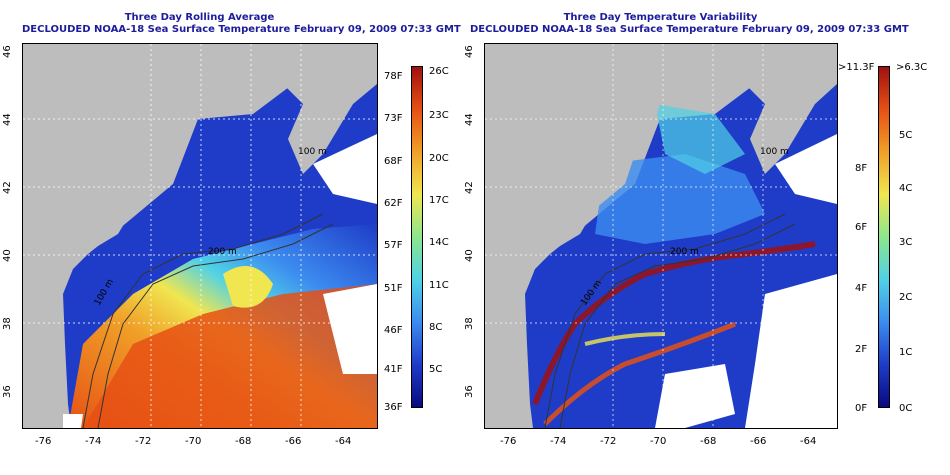  Describe the element at coordinates (906, 188) in the screenshot. I see `right-cbar-c-4: 4C` at that location.